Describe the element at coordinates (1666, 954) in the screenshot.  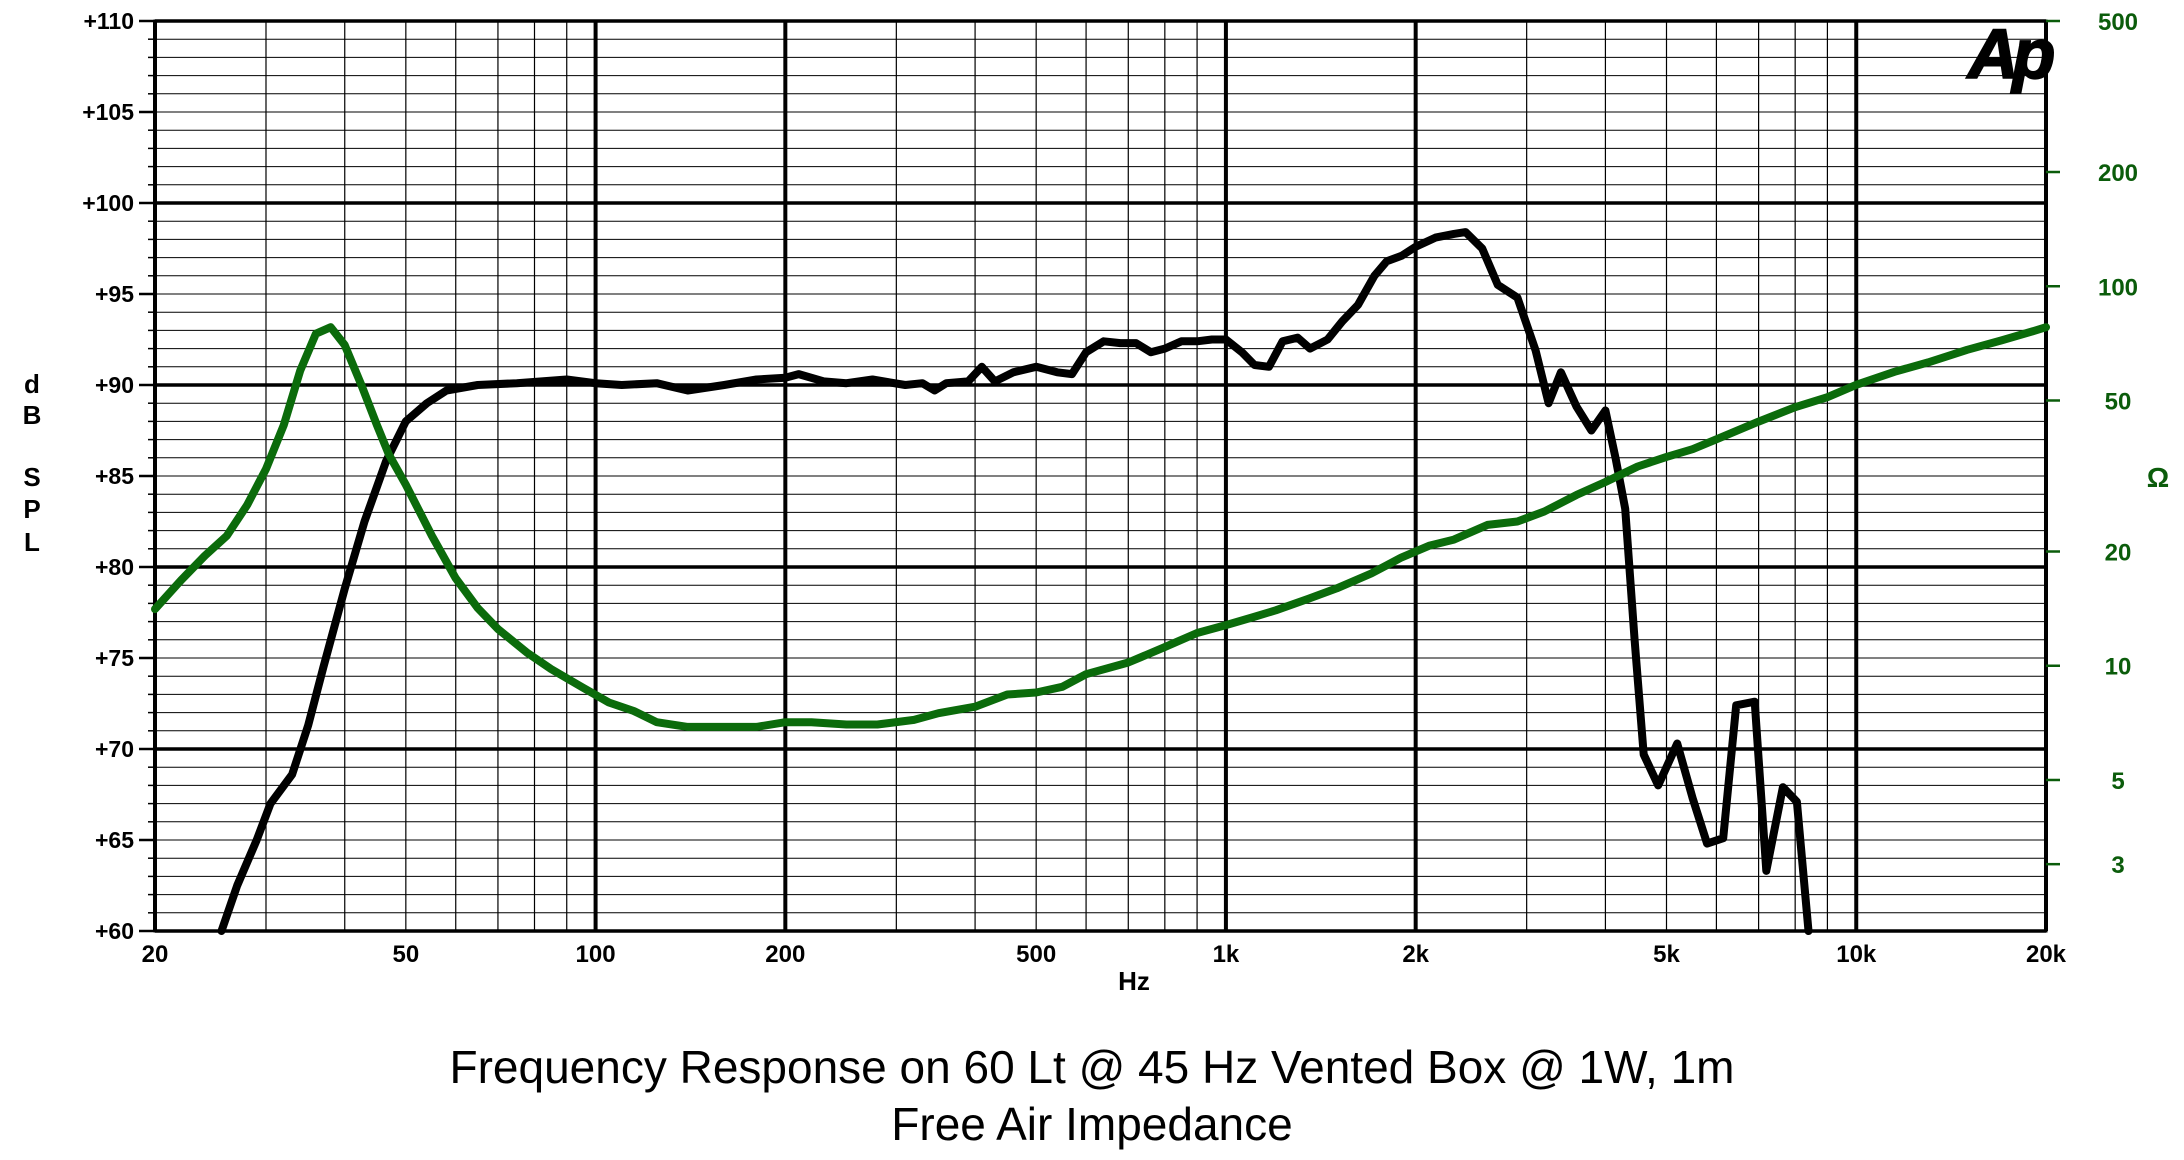
I see `x-tick-label: 5k` at that location.